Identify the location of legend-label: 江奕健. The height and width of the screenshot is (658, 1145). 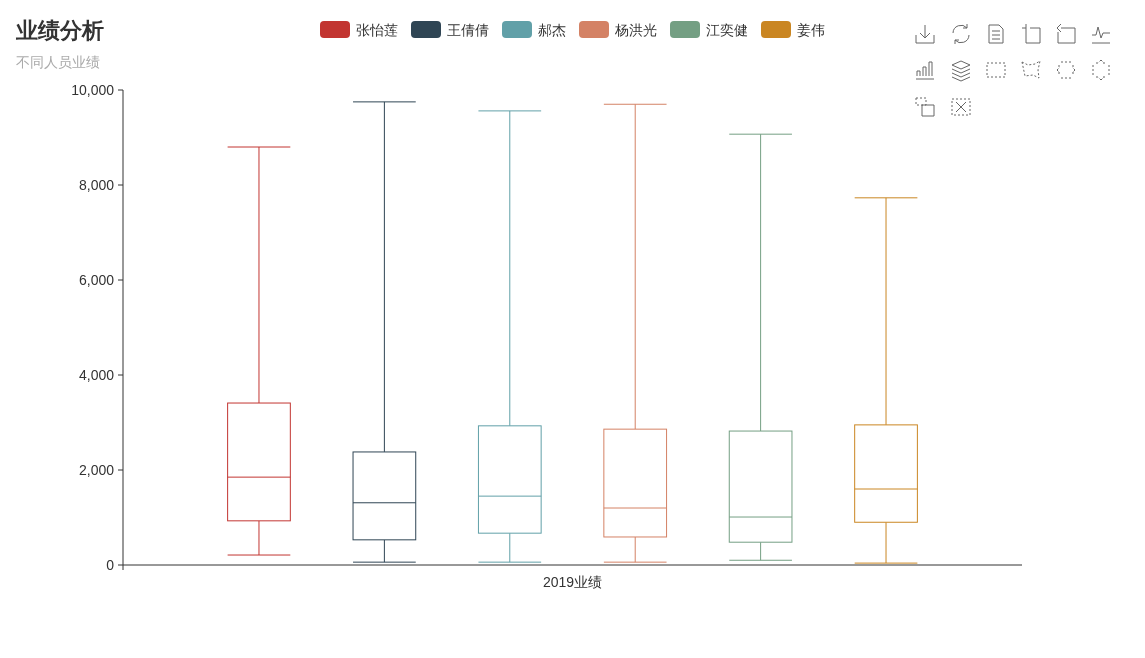
(727, 29).